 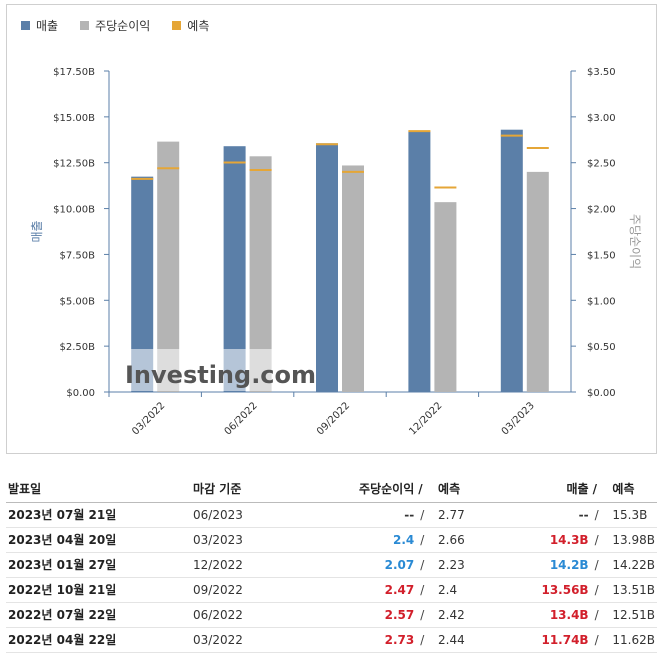 I want to click on row-date: 2023년 04월 20일, so click(x=99, y=540).